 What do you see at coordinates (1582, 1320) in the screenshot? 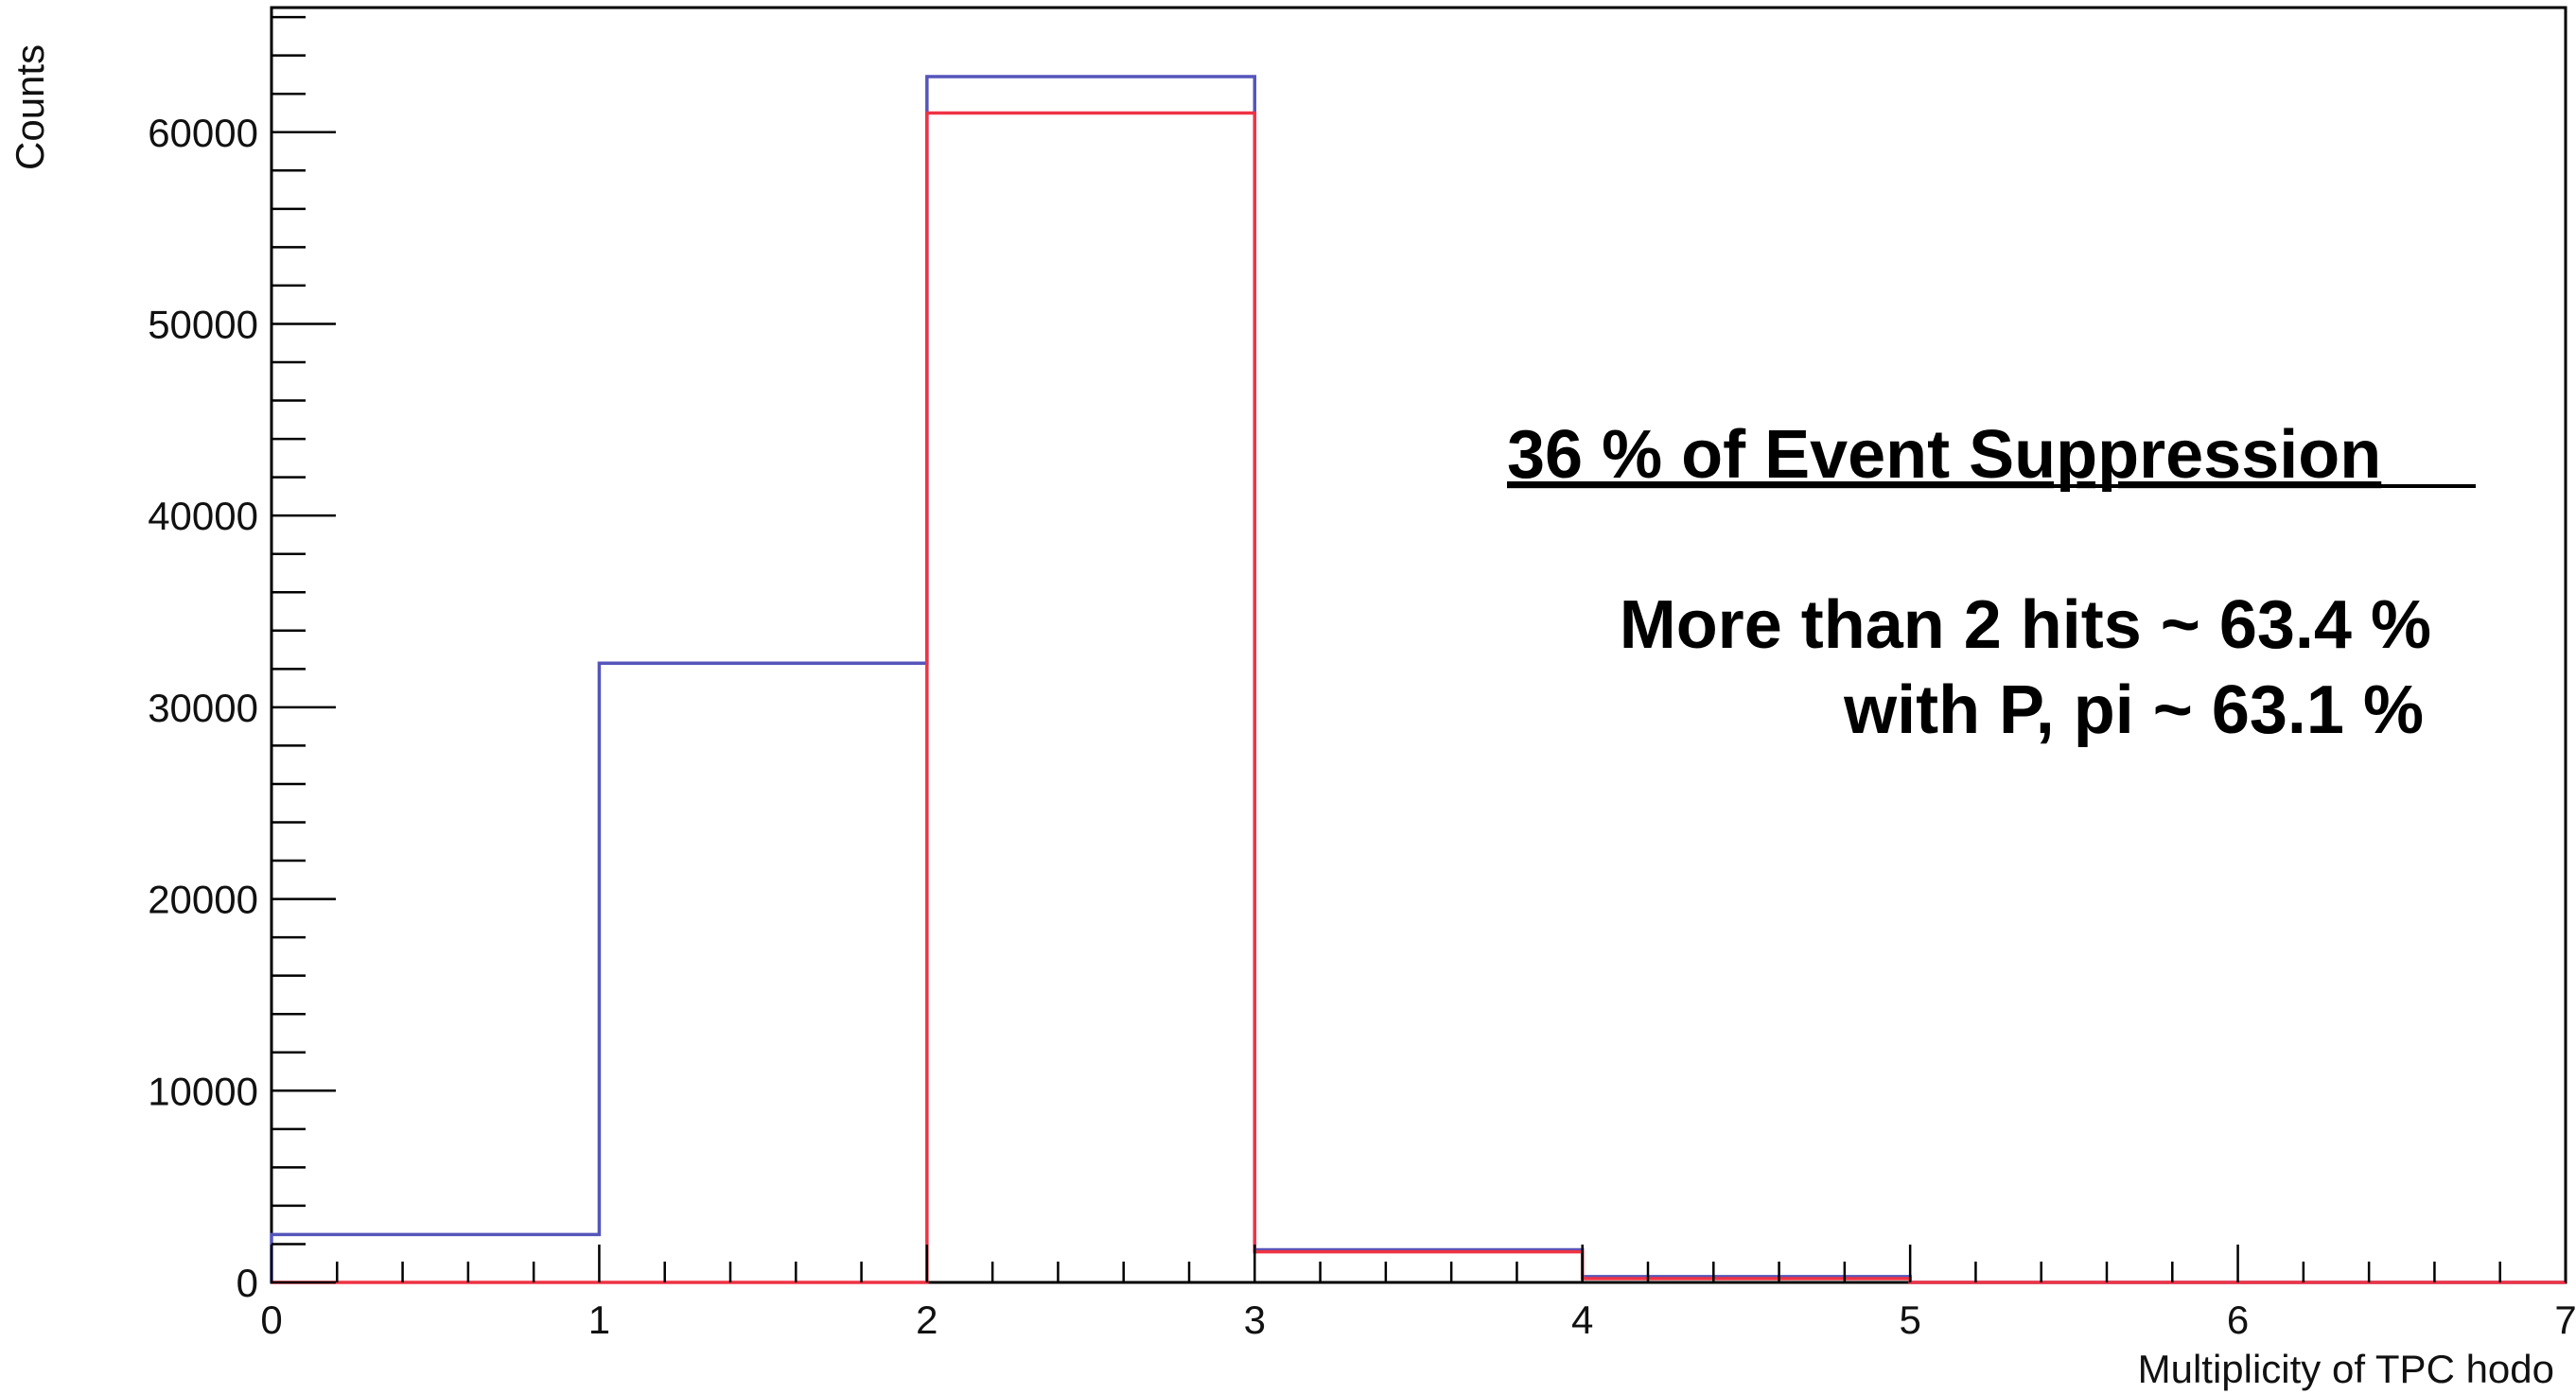
I see `x-tick-label: 4` at bounding box center [1582, 1320].